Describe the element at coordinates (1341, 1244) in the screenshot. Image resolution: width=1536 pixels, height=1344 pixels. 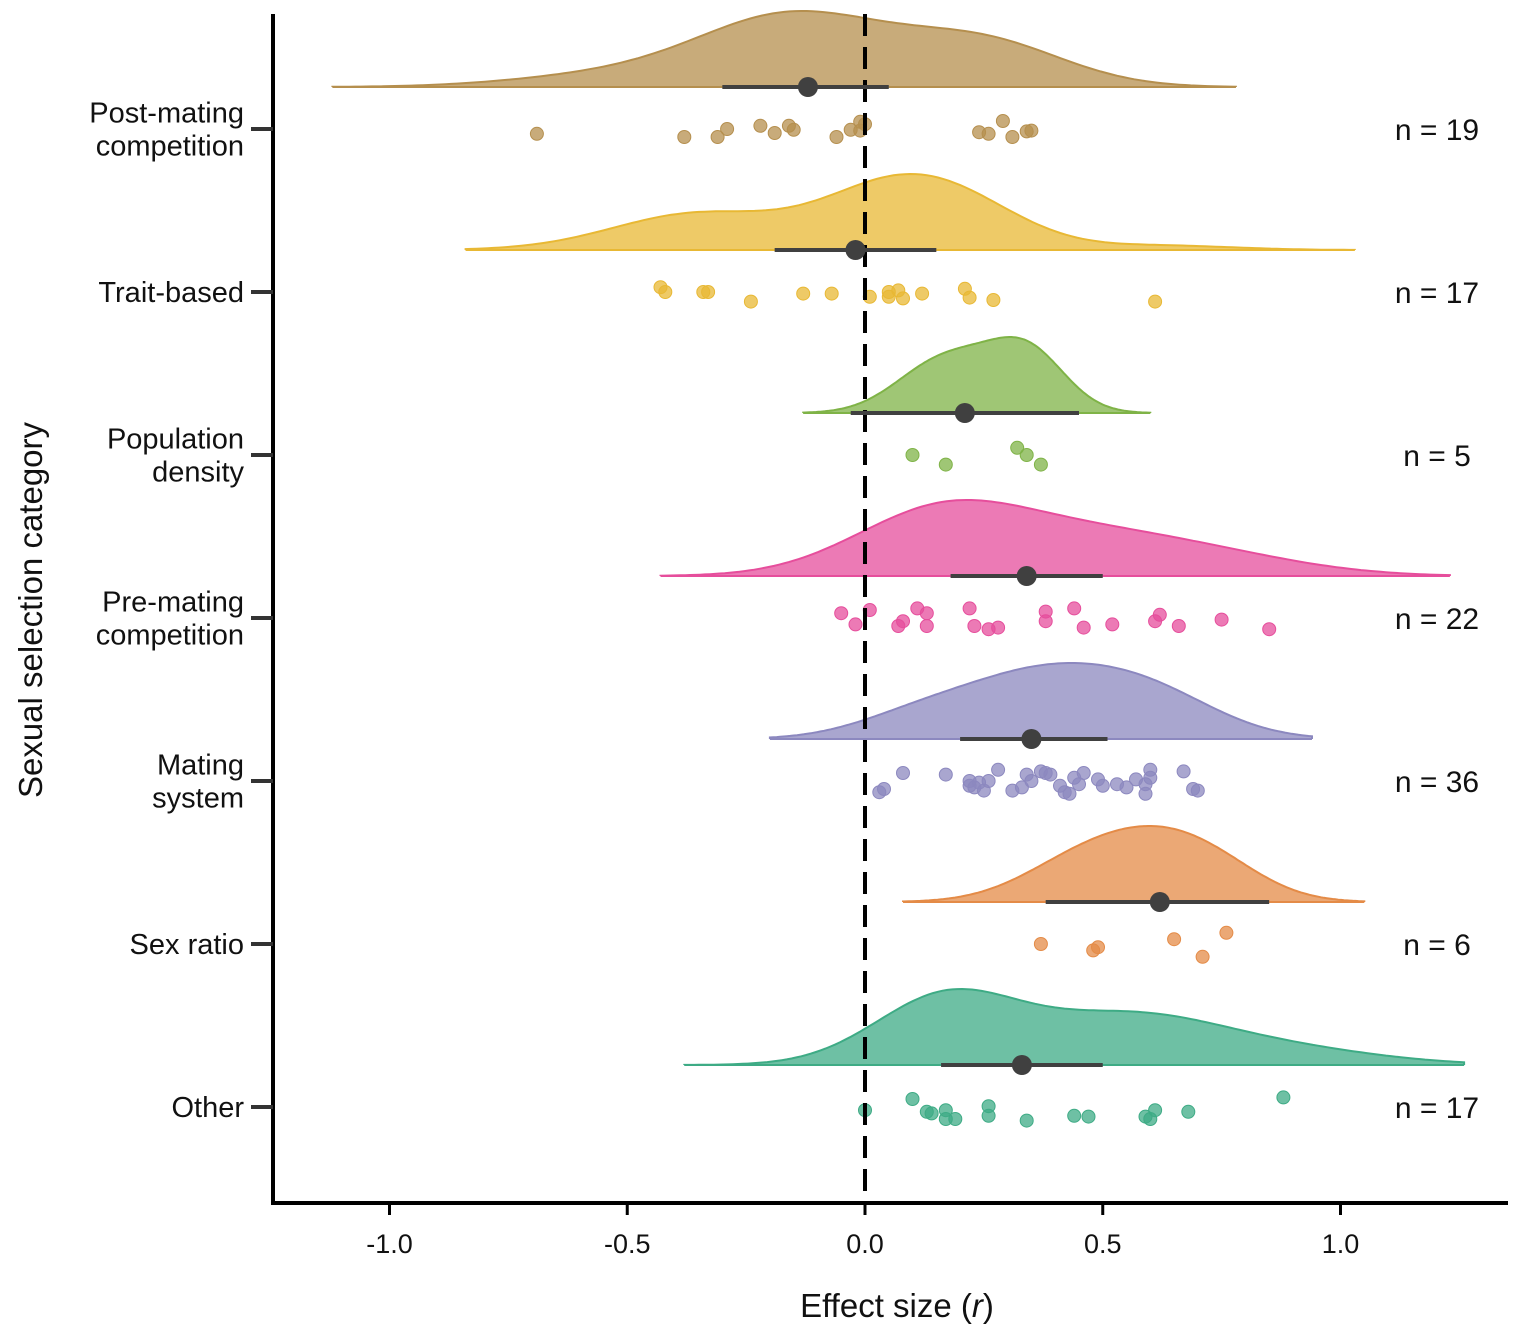
I see `x-tick-label-4: 1.0` at that location.